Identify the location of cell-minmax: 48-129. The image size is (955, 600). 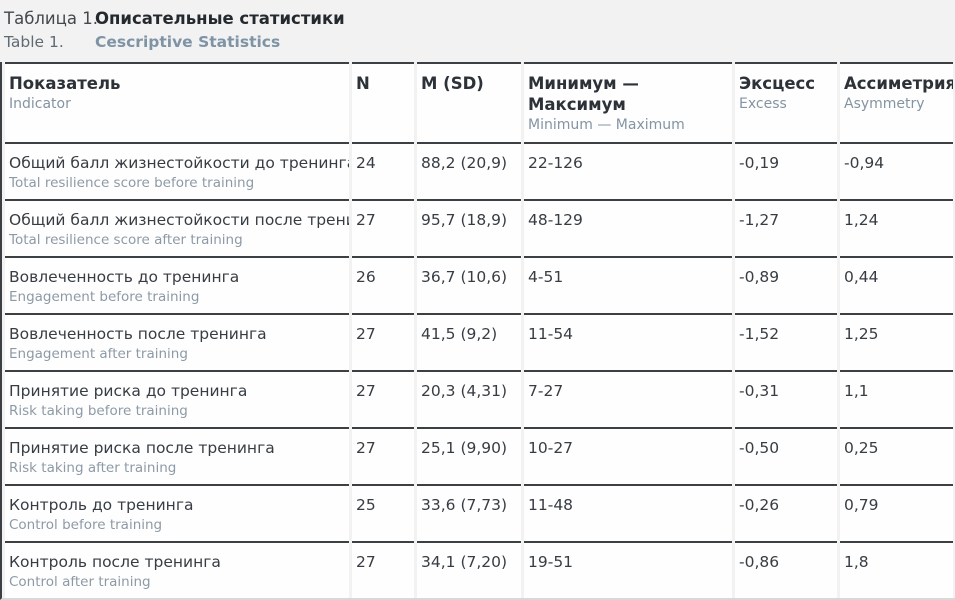
(628, 227).